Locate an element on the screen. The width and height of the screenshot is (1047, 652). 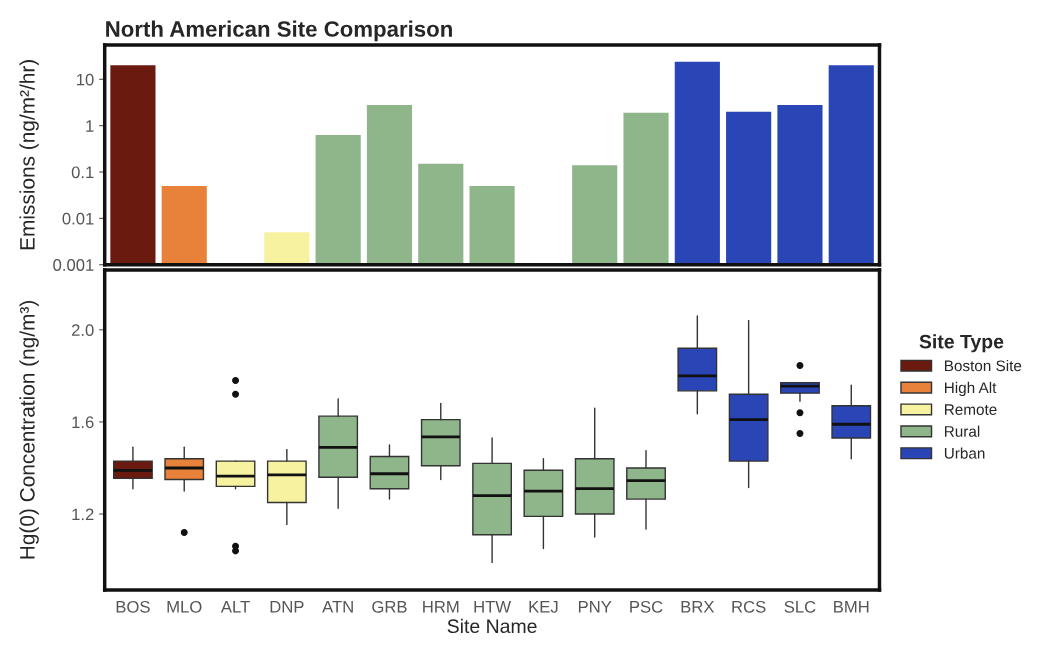
x-tick-label: KEJ is located at coordinates (543, 607).